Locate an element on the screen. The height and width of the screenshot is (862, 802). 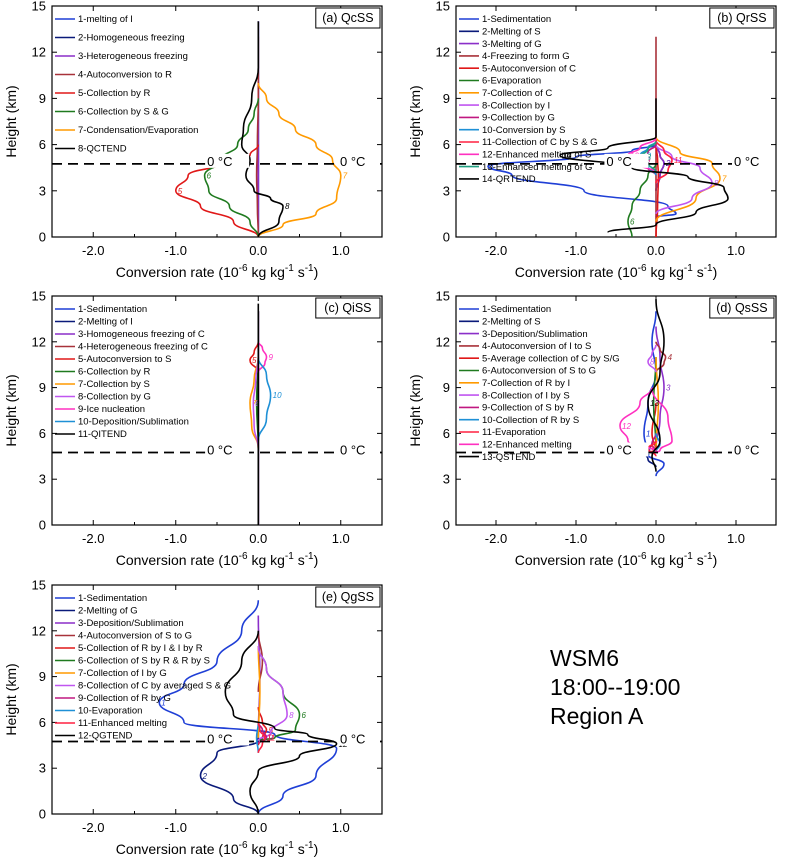
legend-entry: 10-Collection of R by S is located at coordinates (530, 420).